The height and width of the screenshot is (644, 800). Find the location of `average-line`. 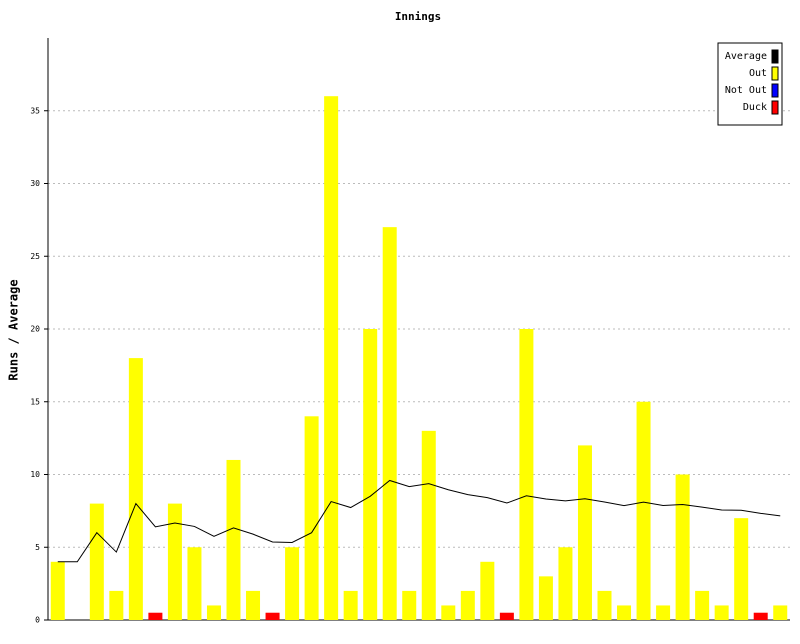

average-line is located at coordinates (419, 521).